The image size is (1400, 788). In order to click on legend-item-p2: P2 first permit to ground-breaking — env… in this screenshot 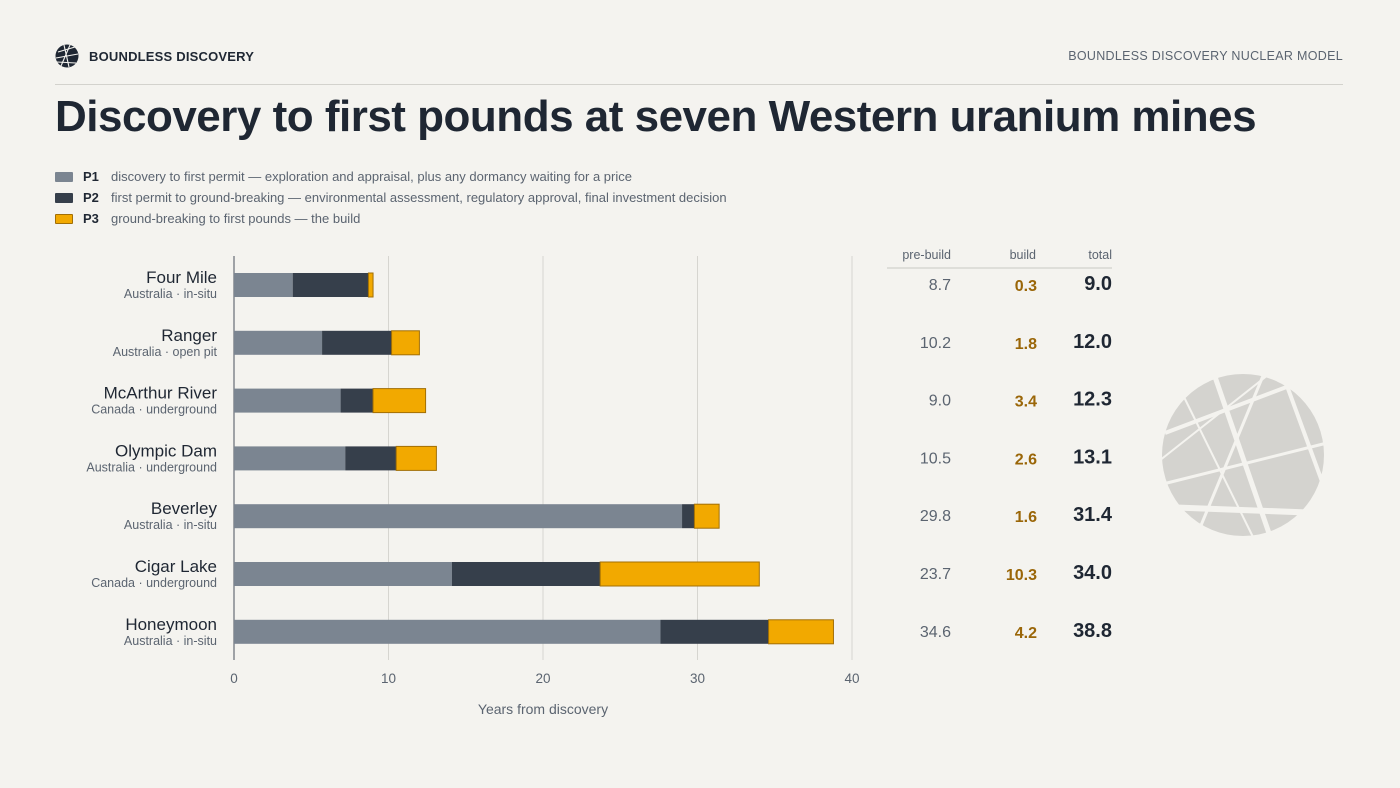, I will do `click(391, 197)`.